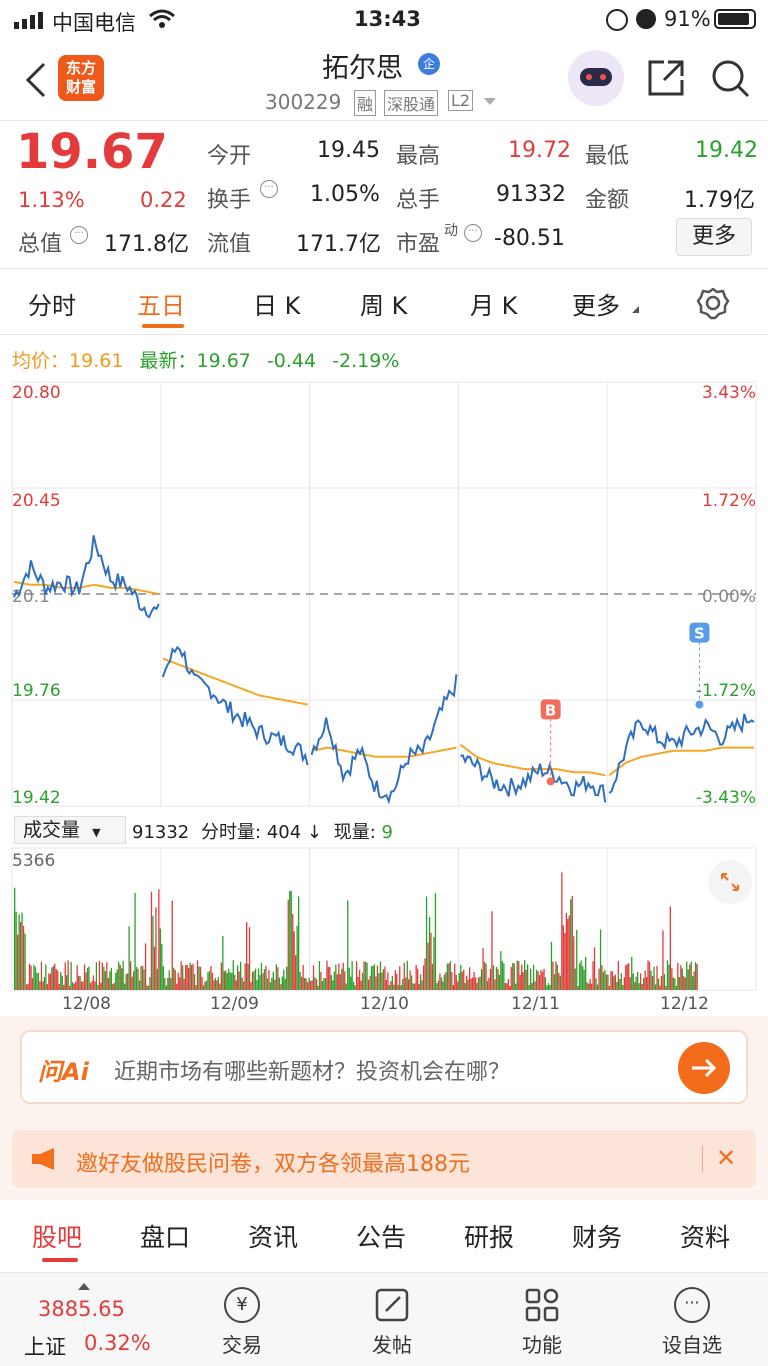  What do you see at coordinates (52, 306) in the screenshot?
I see `tab-fenshi: 分时` at bounding box center [52, 306].